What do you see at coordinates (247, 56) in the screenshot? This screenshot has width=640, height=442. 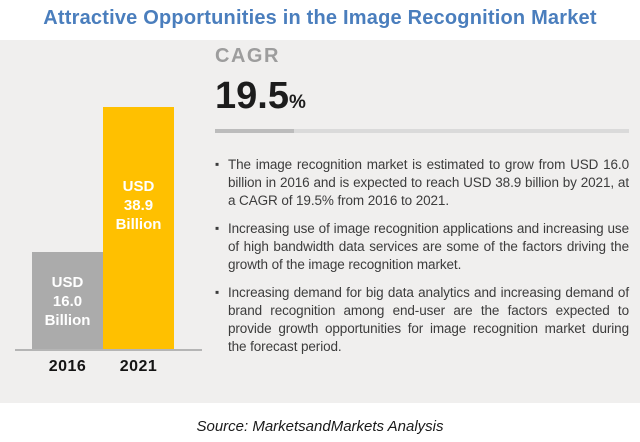 I see `cagr-label: CAGR` at bounding box center [247, 56].